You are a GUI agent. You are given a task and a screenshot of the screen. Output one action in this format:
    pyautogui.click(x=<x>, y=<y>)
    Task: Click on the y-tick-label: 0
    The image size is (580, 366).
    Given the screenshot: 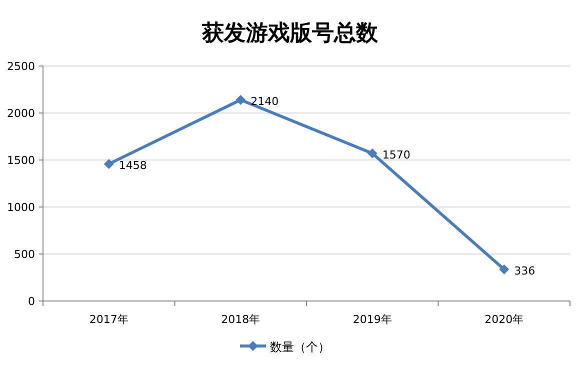 What is the action you would take?
    pyautogui.click(x=31, y=301)
    